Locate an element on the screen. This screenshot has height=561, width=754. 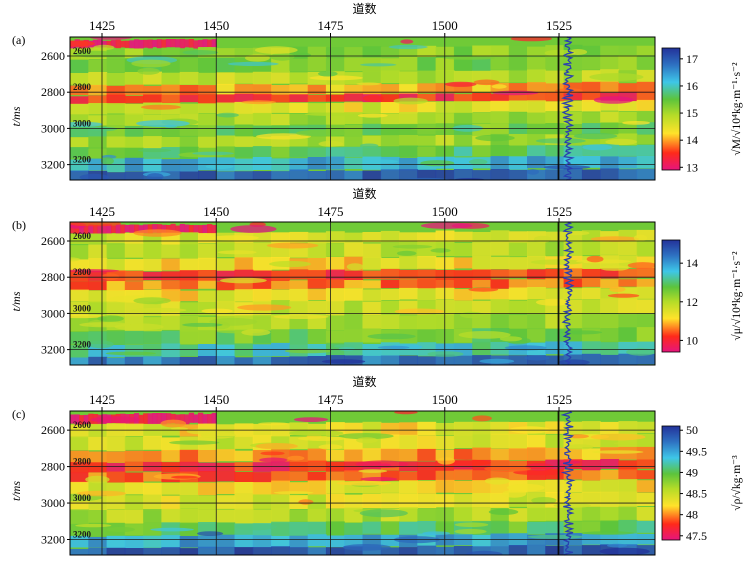
well-trace is located at coordinates (567, 108).